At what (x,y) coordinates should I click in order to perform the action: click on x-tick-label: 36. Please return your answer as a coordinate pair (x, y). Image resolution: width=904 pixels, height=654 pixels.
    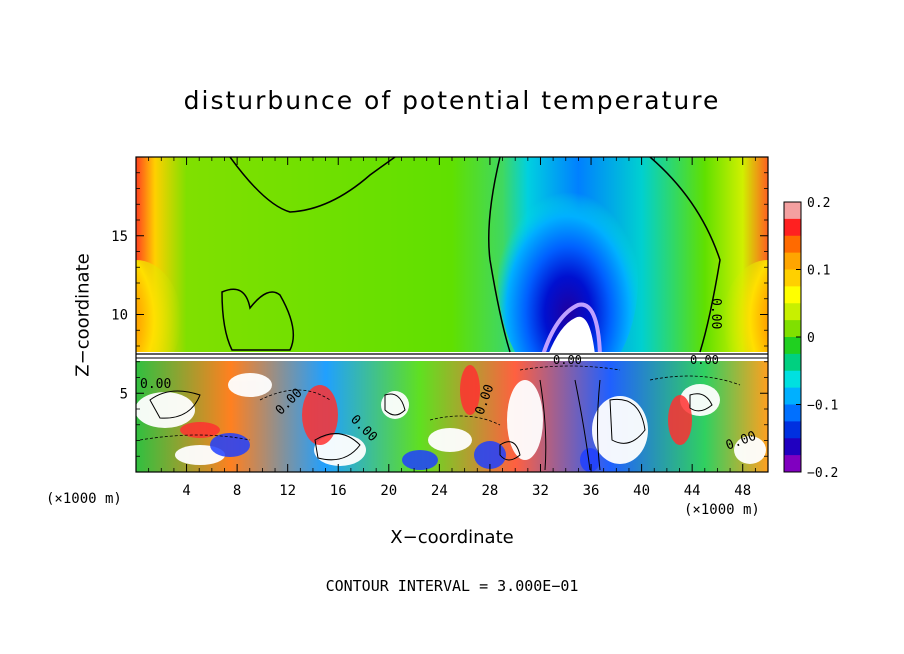
    Looking at the image, I should click on (591, 491).